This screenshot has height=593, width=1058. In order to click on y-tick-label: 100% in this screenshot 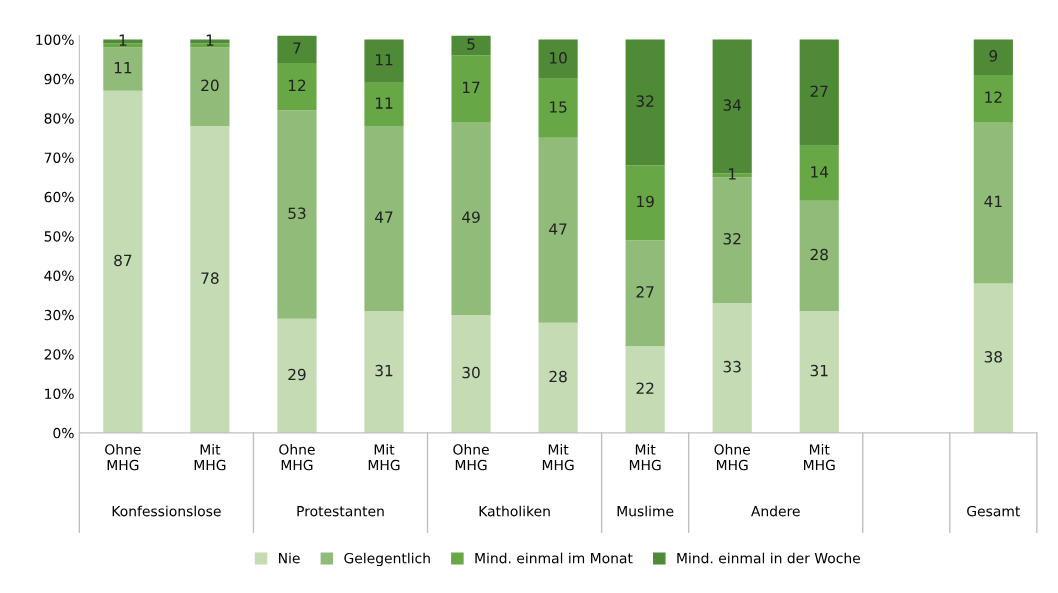, I will do `click(55, 39)`.